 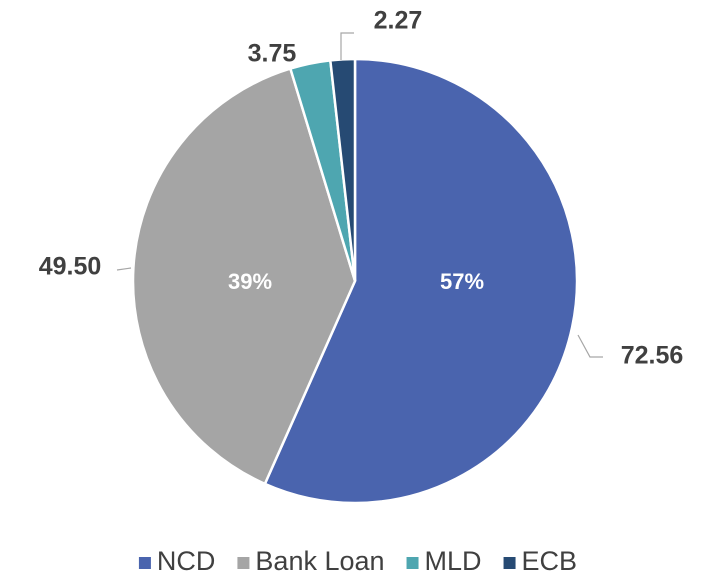 What do you see at coordinates (342, 169) in the screenshot?
I see `pie-slice` at bounding box center [342, 169].